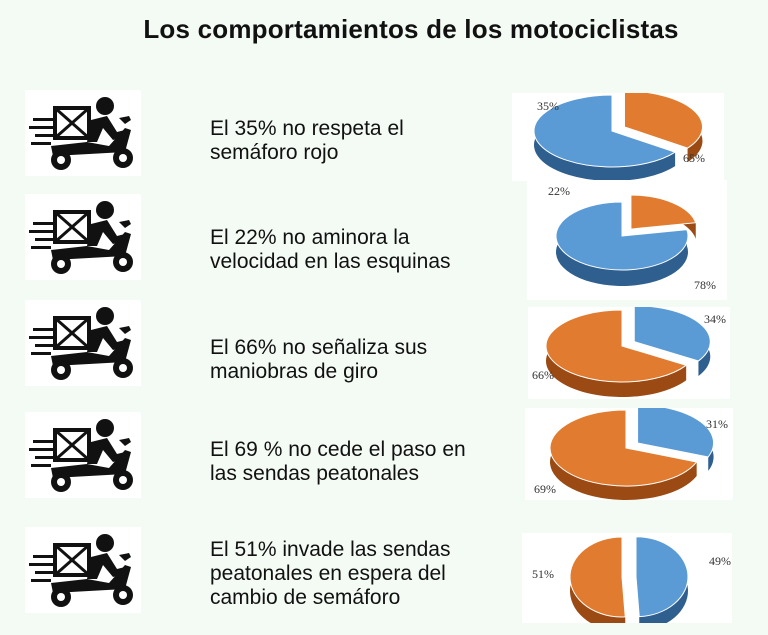 The width and height of the screenshot is (768, 635). Describe the element at coordinates (720, 561) in the screenshot. I see `pie-slice-label: 49%` at that location.